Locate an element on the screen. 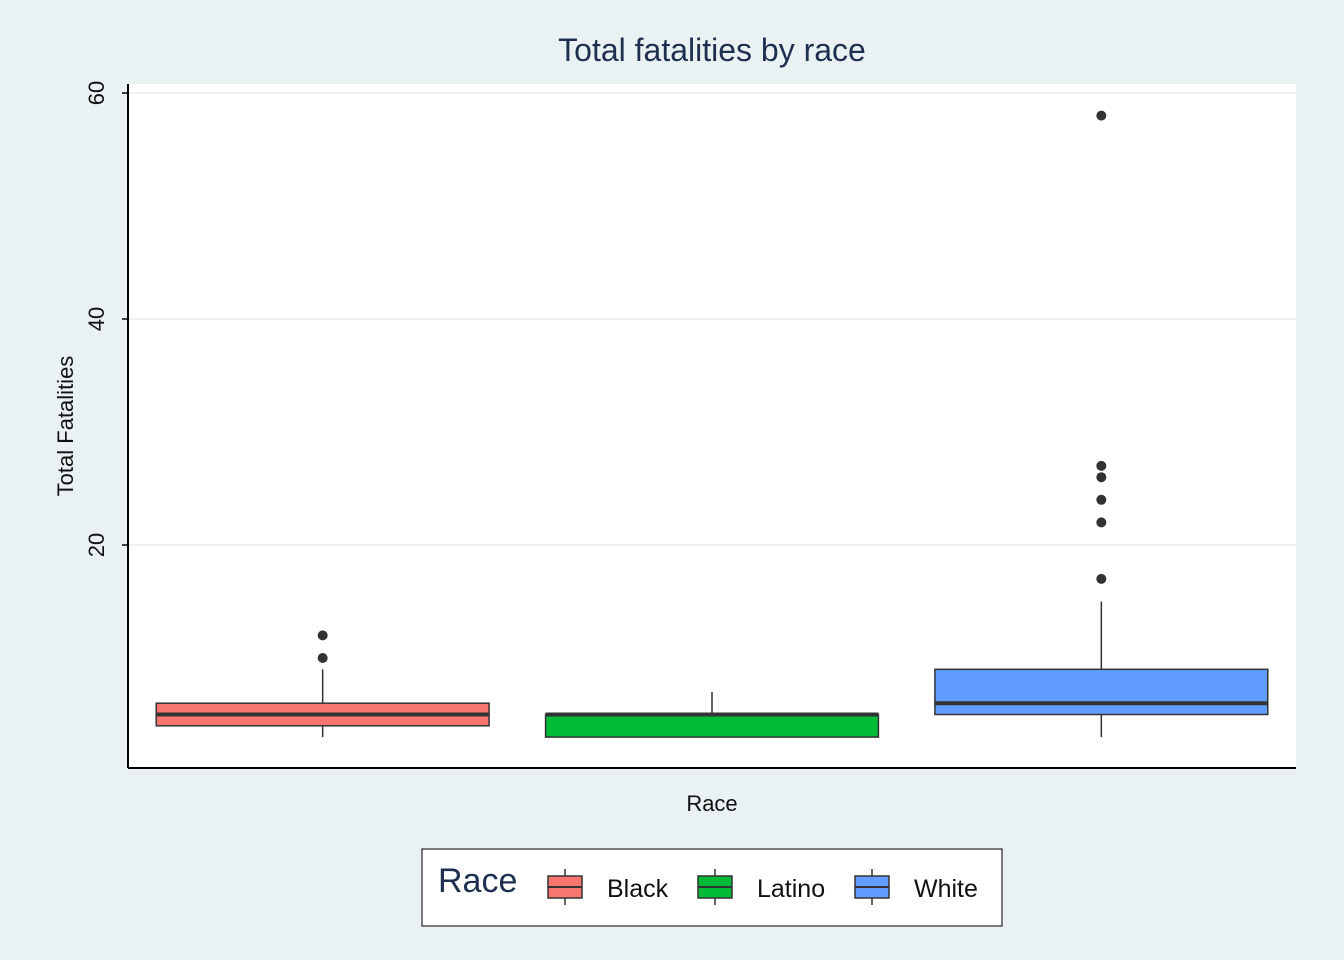 The height and width of the screenshot is (960, 1344). y-axis-title: Total Fatalities is located at coordinates (65, 426).